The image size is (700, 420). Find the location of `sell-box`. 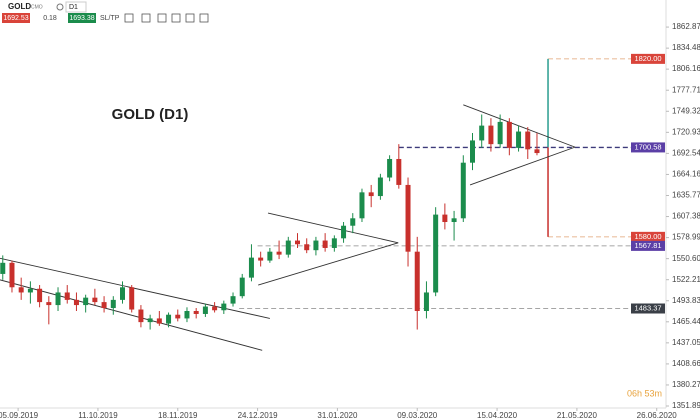

sell-box is located at coordinates (16, 18).